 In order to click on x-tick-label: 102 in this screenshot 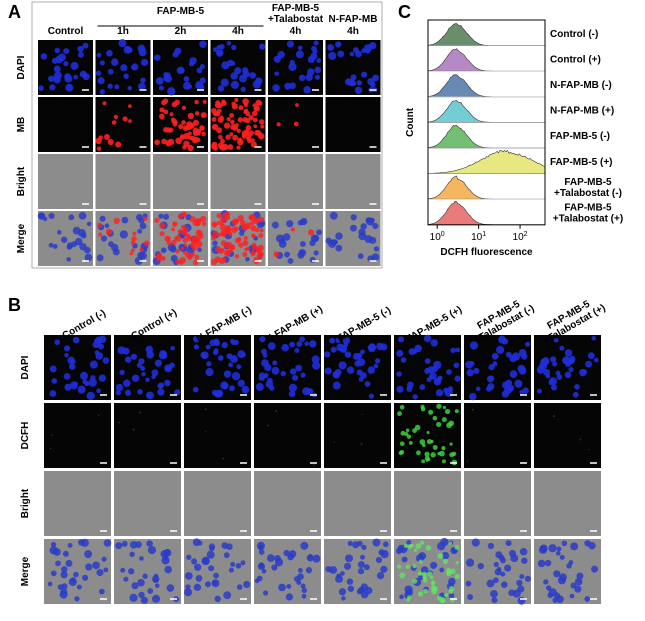, I will do `click(520, 237)`.